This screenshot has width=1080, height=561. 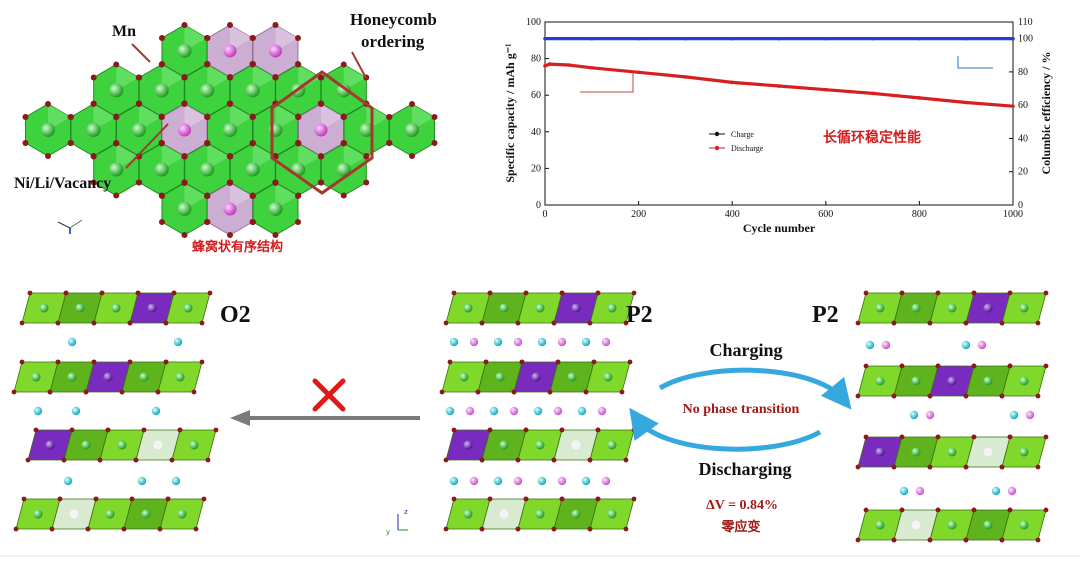 I want to click on mn-pointer-line, so click(x=141, y=53).